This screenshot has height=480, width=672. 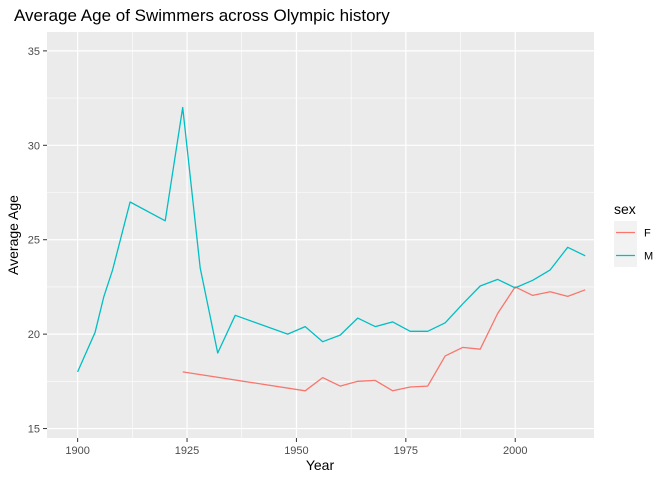 What do you see at coordinates (34, 335) in the screenshot?
I see `y-tick-label: 20` at bounding box center [34, 335].